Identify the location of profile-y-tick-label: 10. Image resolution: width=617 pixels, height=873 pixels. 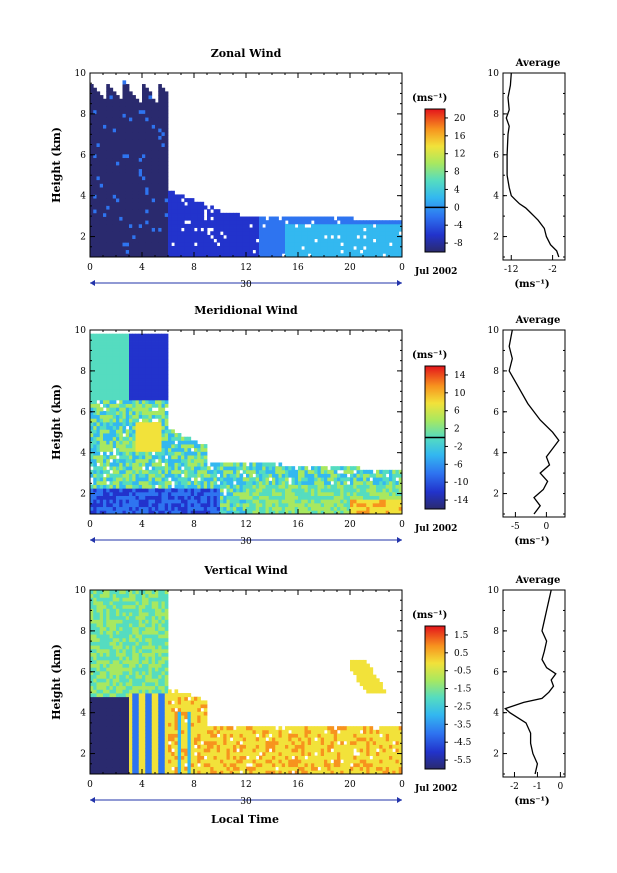
(494, 331).